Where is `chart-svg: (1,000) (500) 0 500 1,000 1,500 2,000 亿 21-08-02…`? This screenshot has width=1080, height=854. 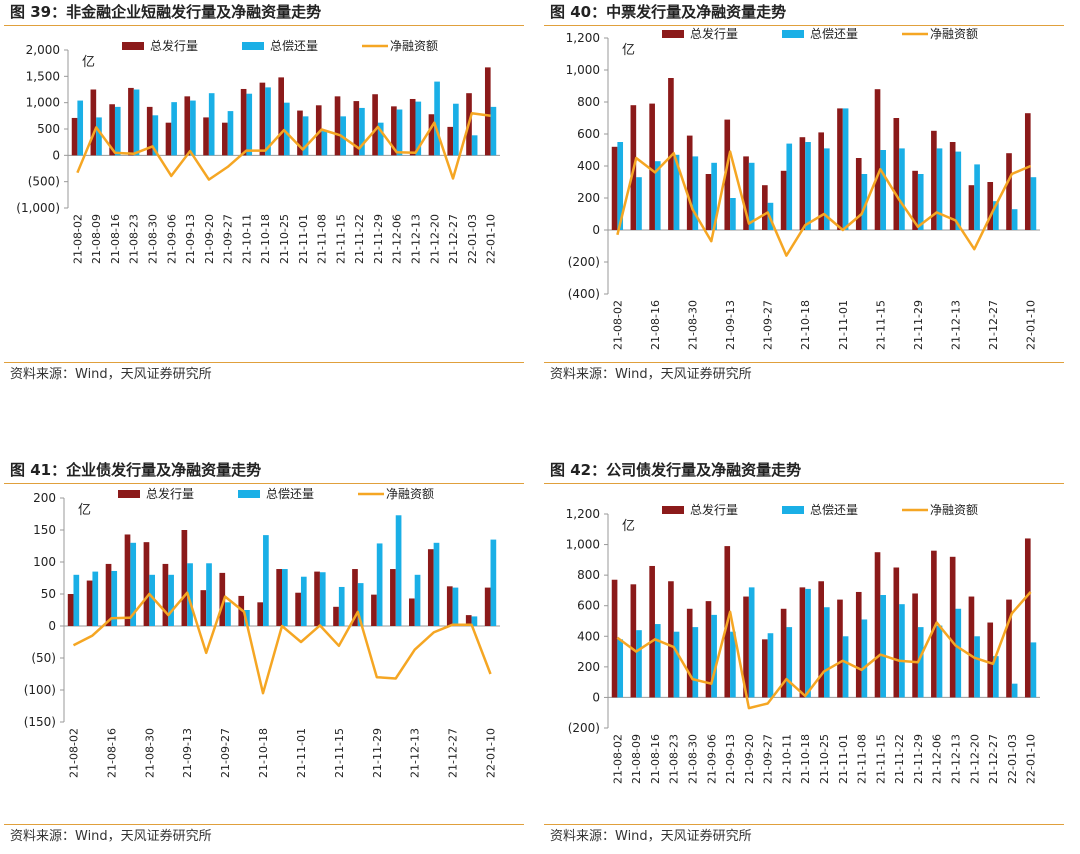
chart-svg: (1,000) (500) 0 500 1,000 1,500 2,000 亿 21-08-02… is located at coordinates (258, 151).